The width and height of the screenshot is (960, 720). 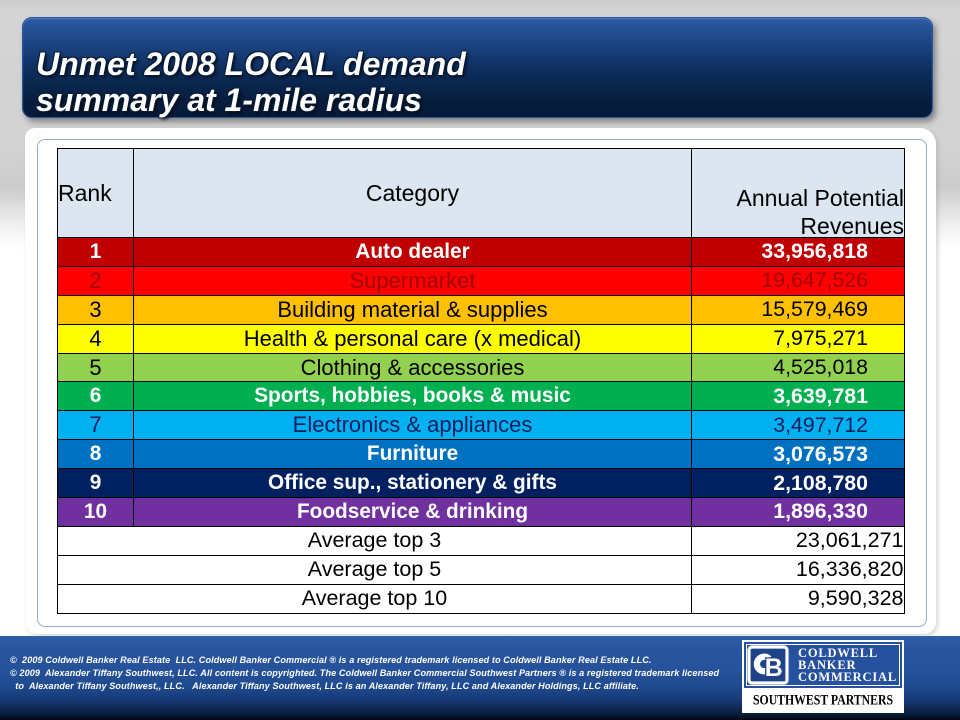 I want to click on svg-text: B, so click(x=774, y=668).